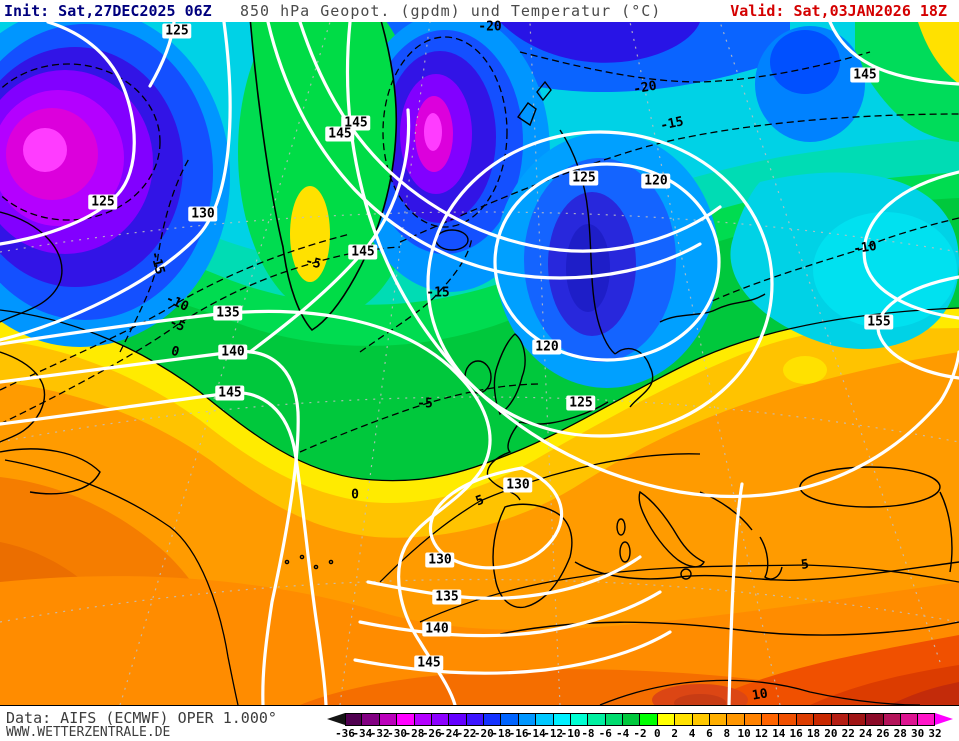 The image size is (959, 741). I want to click on colorbar-tick-label: -26, so click(431, 733).